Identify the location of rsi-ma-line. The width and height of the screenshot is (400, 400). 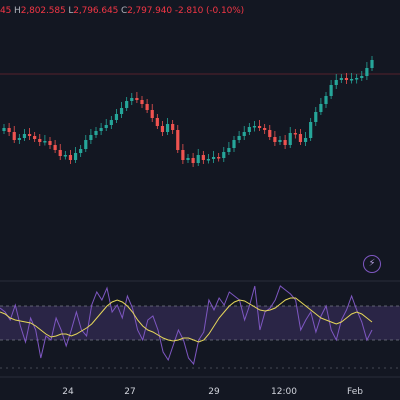
(186, 320).